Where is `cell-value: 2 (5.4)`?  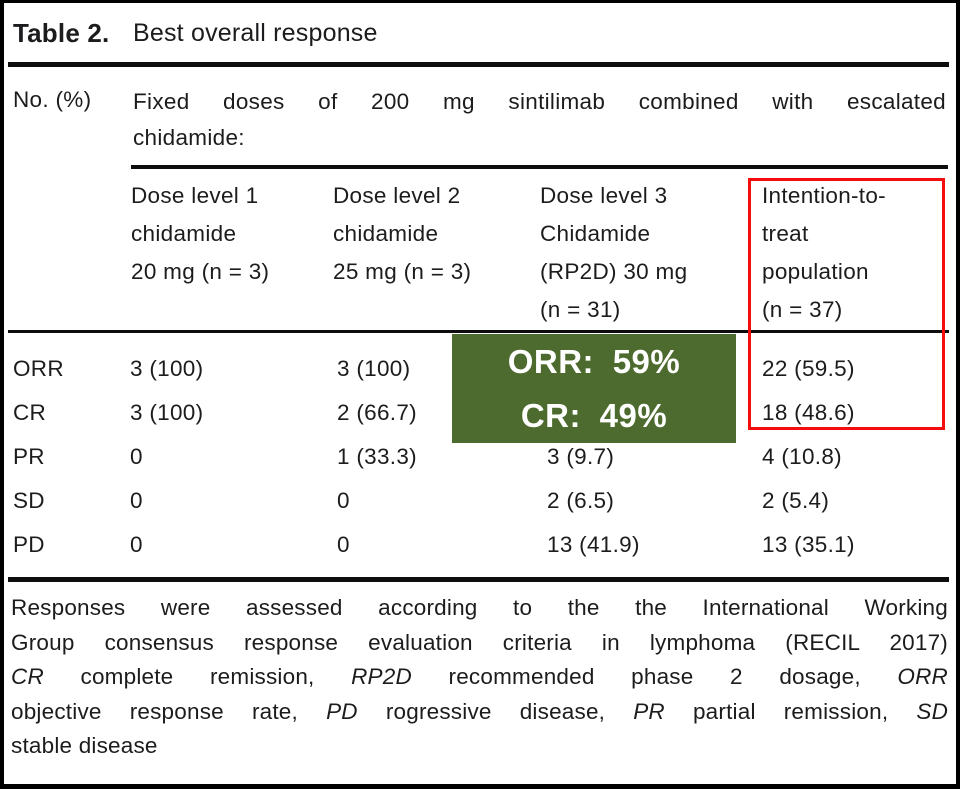 cell-value: 2 (5.4) is located at coordinates (796, 500).